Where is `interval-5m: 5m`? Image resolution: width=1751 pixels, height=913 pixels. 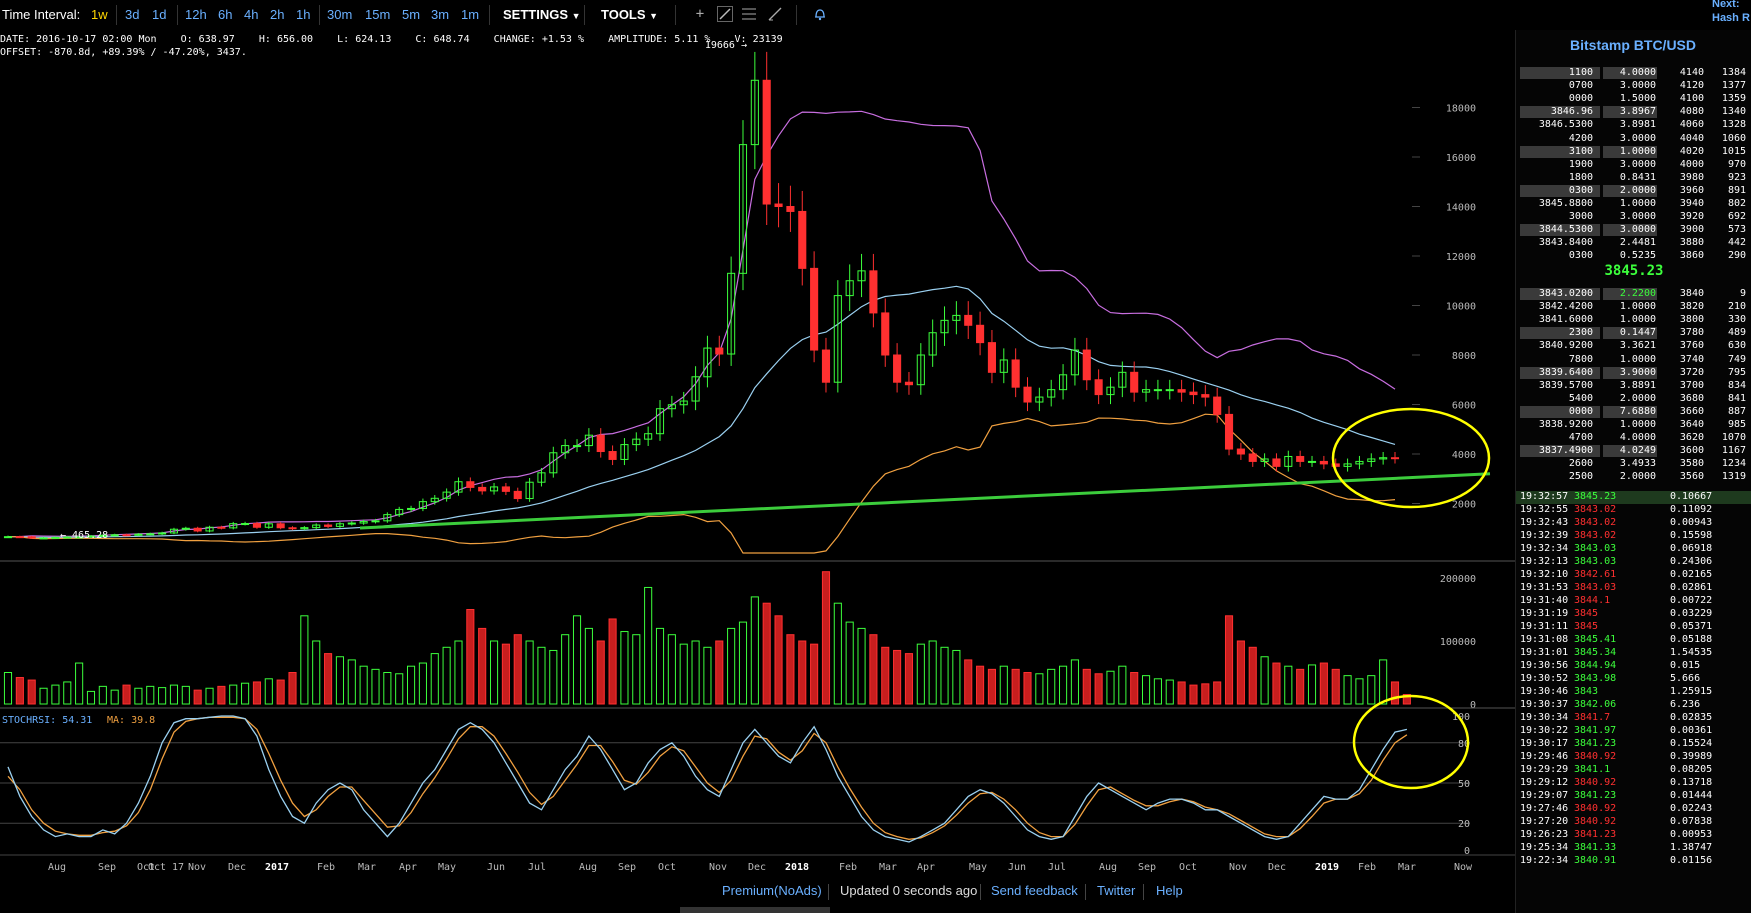 interval-5m: 5m is located at coordinates (411, 14).